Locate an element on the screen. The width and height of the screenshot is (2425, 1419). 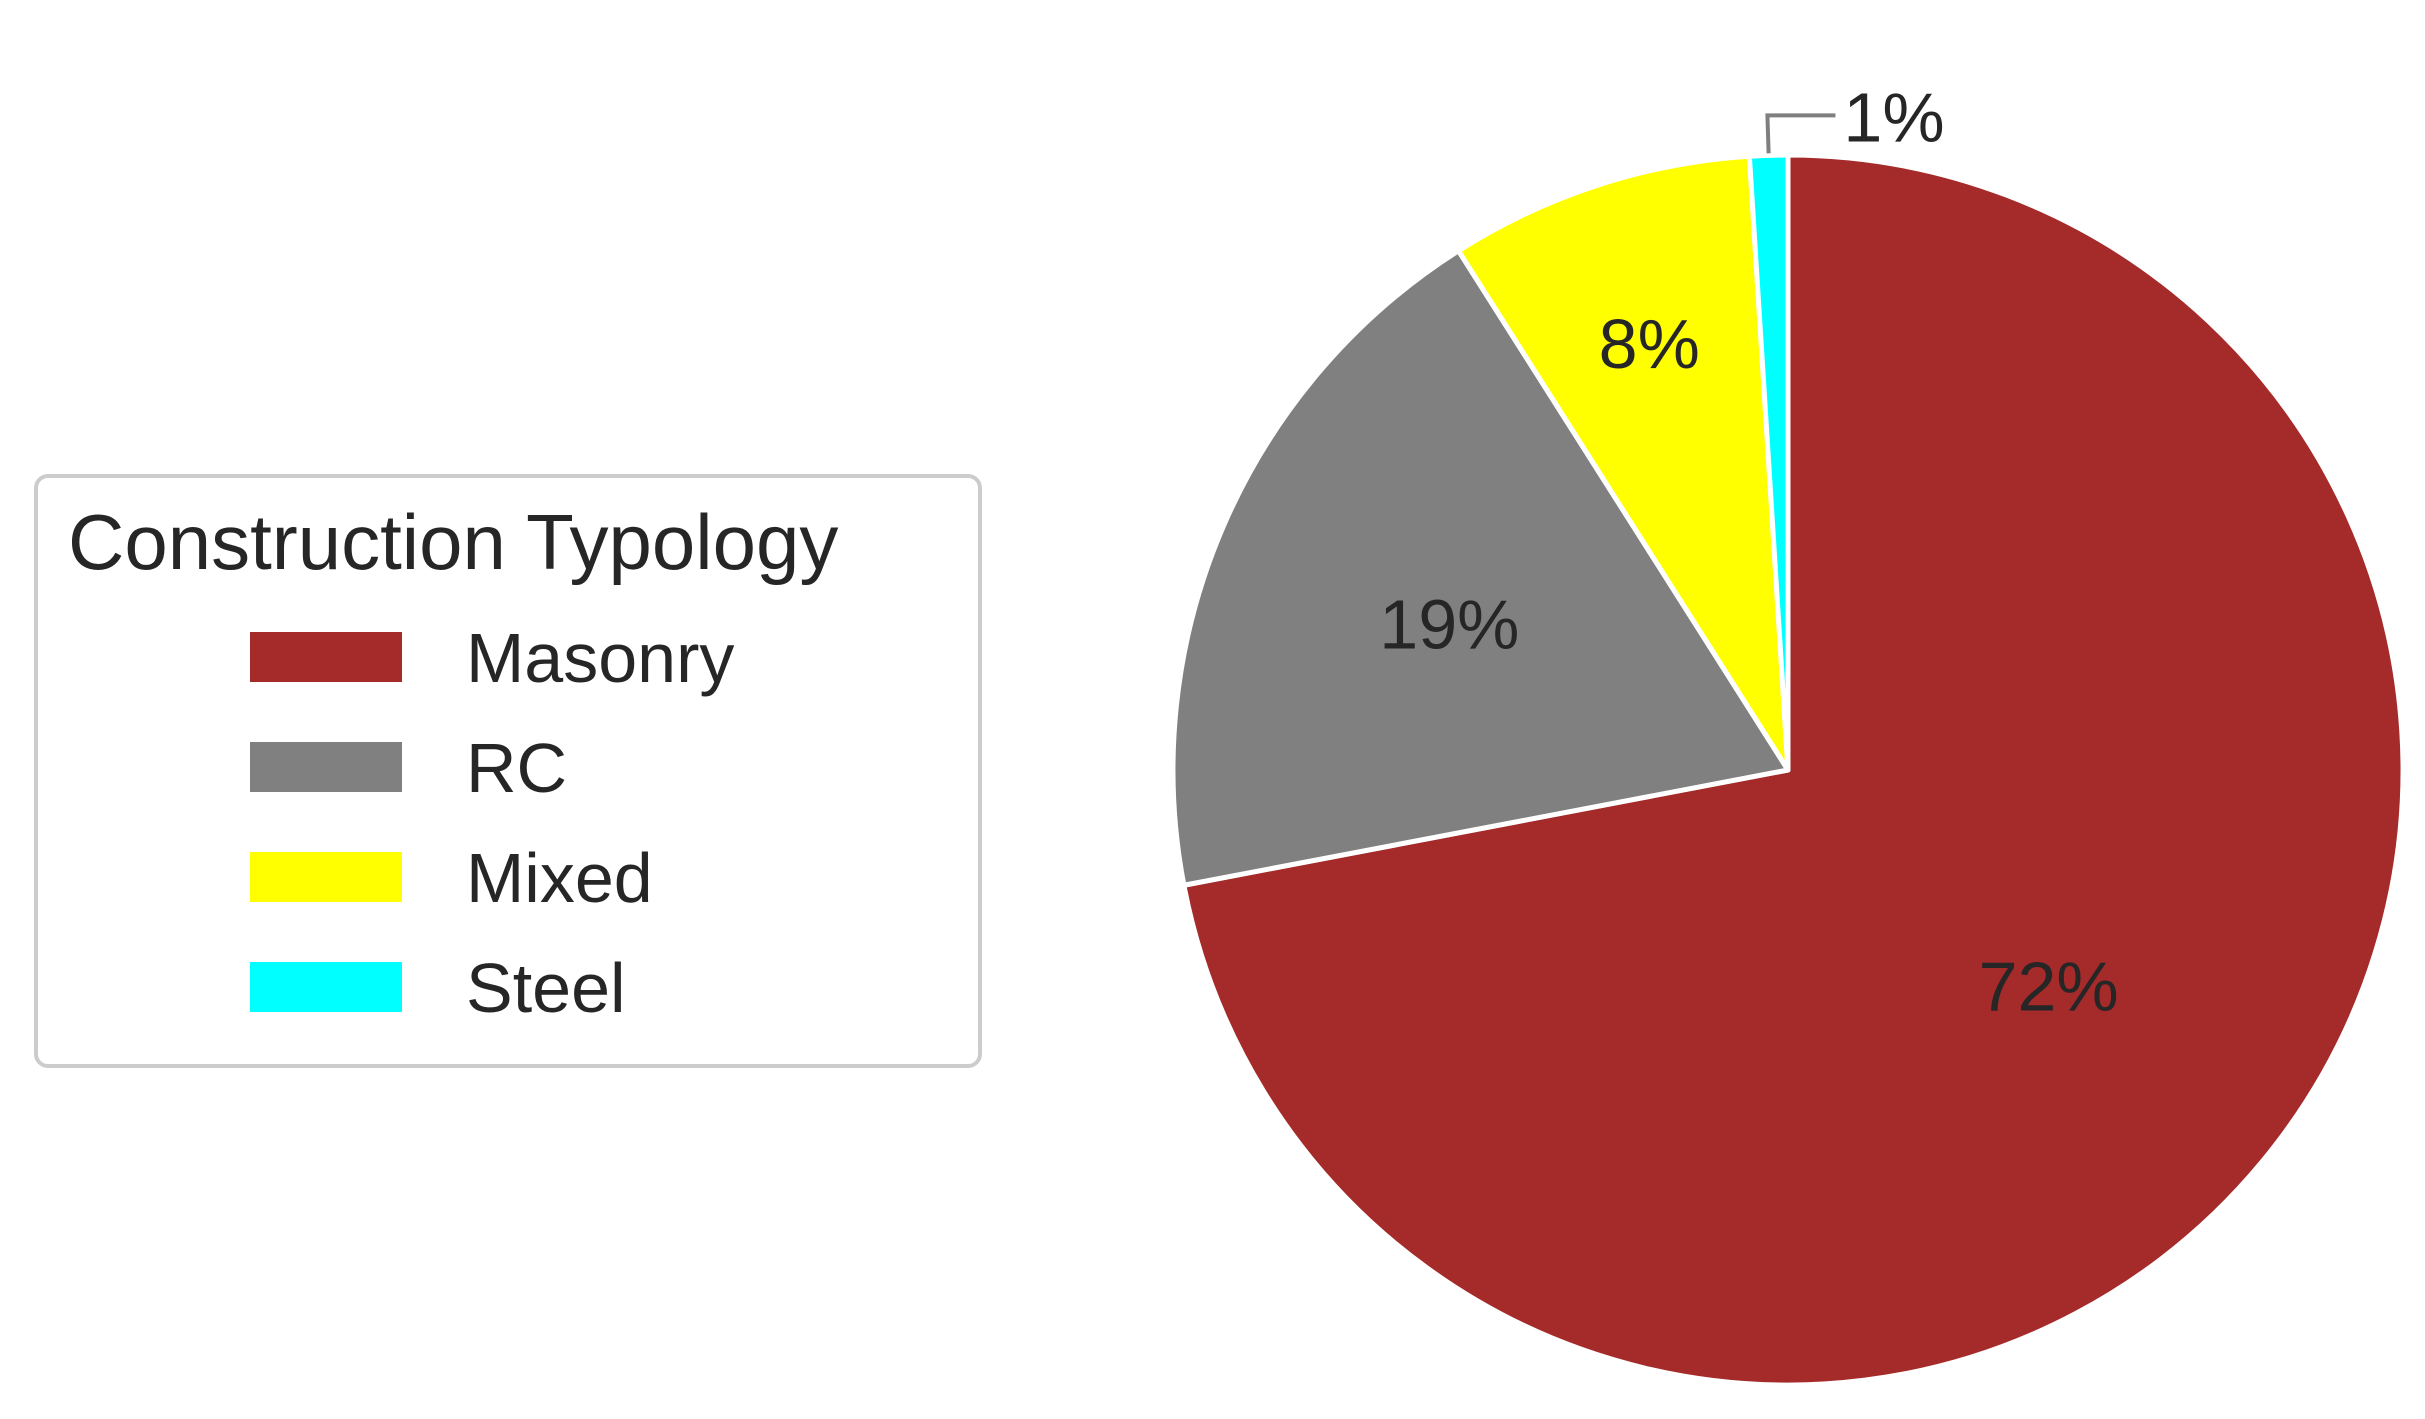
legend-label-steel: Steel is located at coordinates (546, 988).